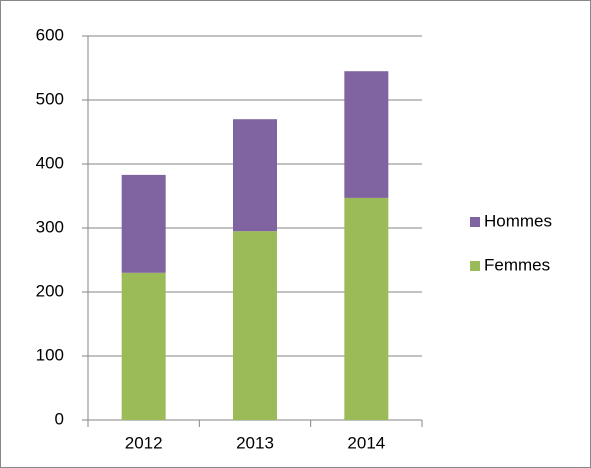  I want to click on y-tick-label: 600, so click(50, 34).